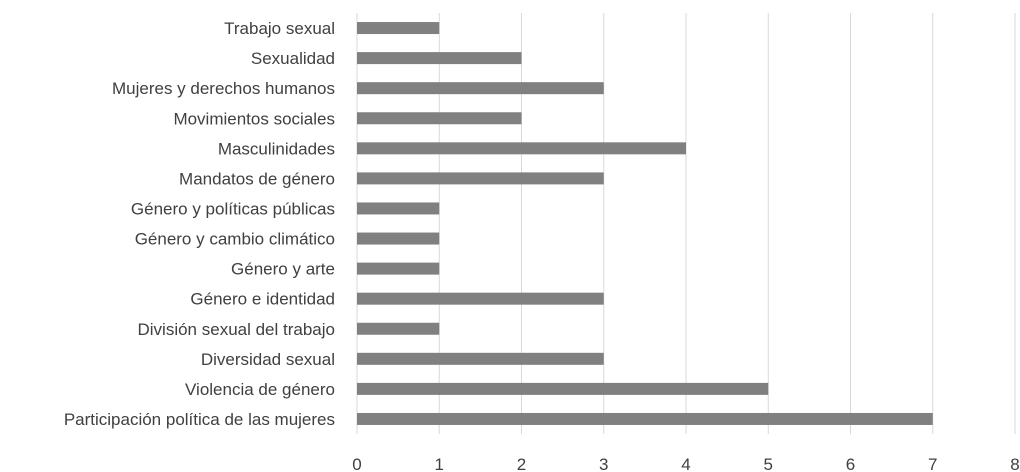 The image size is (1020, 472). I want to click on category-label: Género e identidad, so click(262, 299).